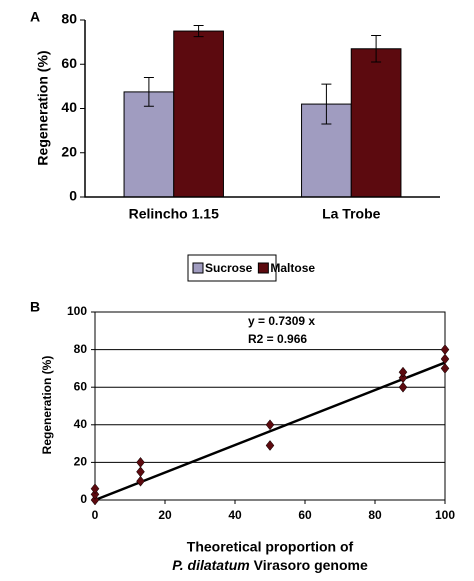 The image size is (474, 581). Describe the element at coordinates (77, 311) in the screenshot. I see `y-tick-label: 100` at that location.